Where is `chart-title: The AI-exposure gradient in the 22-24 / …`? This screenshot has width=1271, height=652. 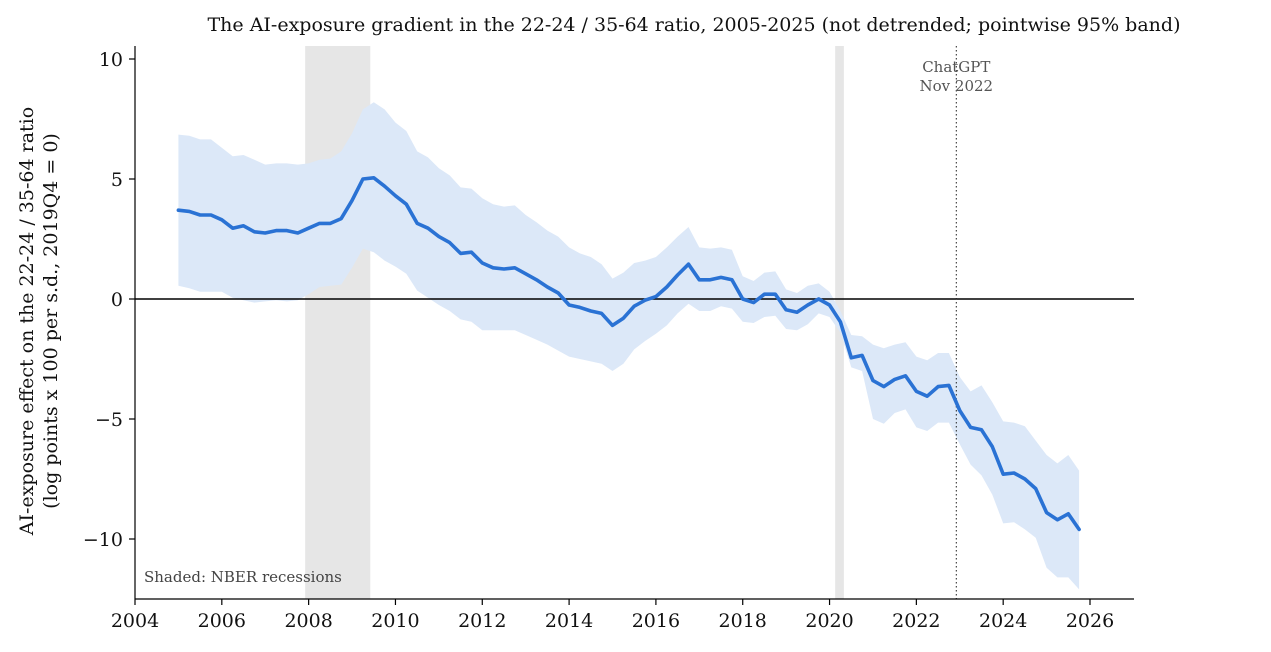
chart-title: The AI-exposure gradient in the 22-24 / … is located at coordinates (694, 25).